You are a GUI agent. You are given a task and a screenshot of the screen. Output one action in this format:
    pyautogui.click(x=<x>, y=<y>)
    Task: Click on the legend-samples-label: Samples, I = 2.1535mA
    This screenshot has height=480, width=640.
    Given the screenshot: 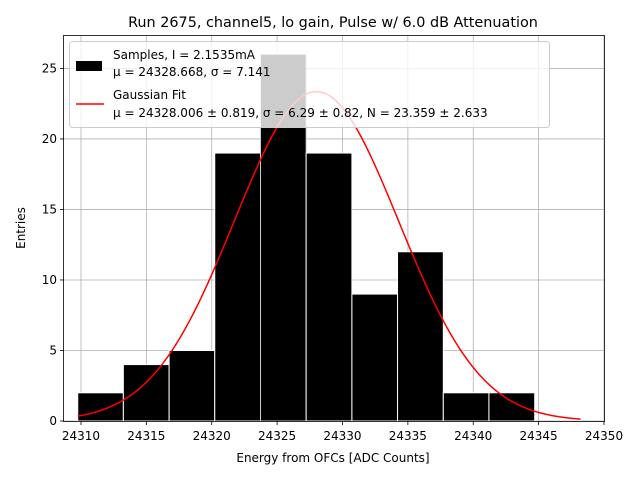 What is the action you would take?
    pyautogui.click(x=184, y=55)
    